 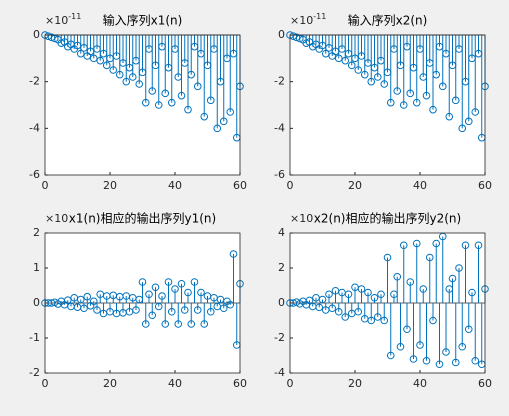 I want to click on y-multiplier: ×10⁻¹¹, so click(x=308, y=20).